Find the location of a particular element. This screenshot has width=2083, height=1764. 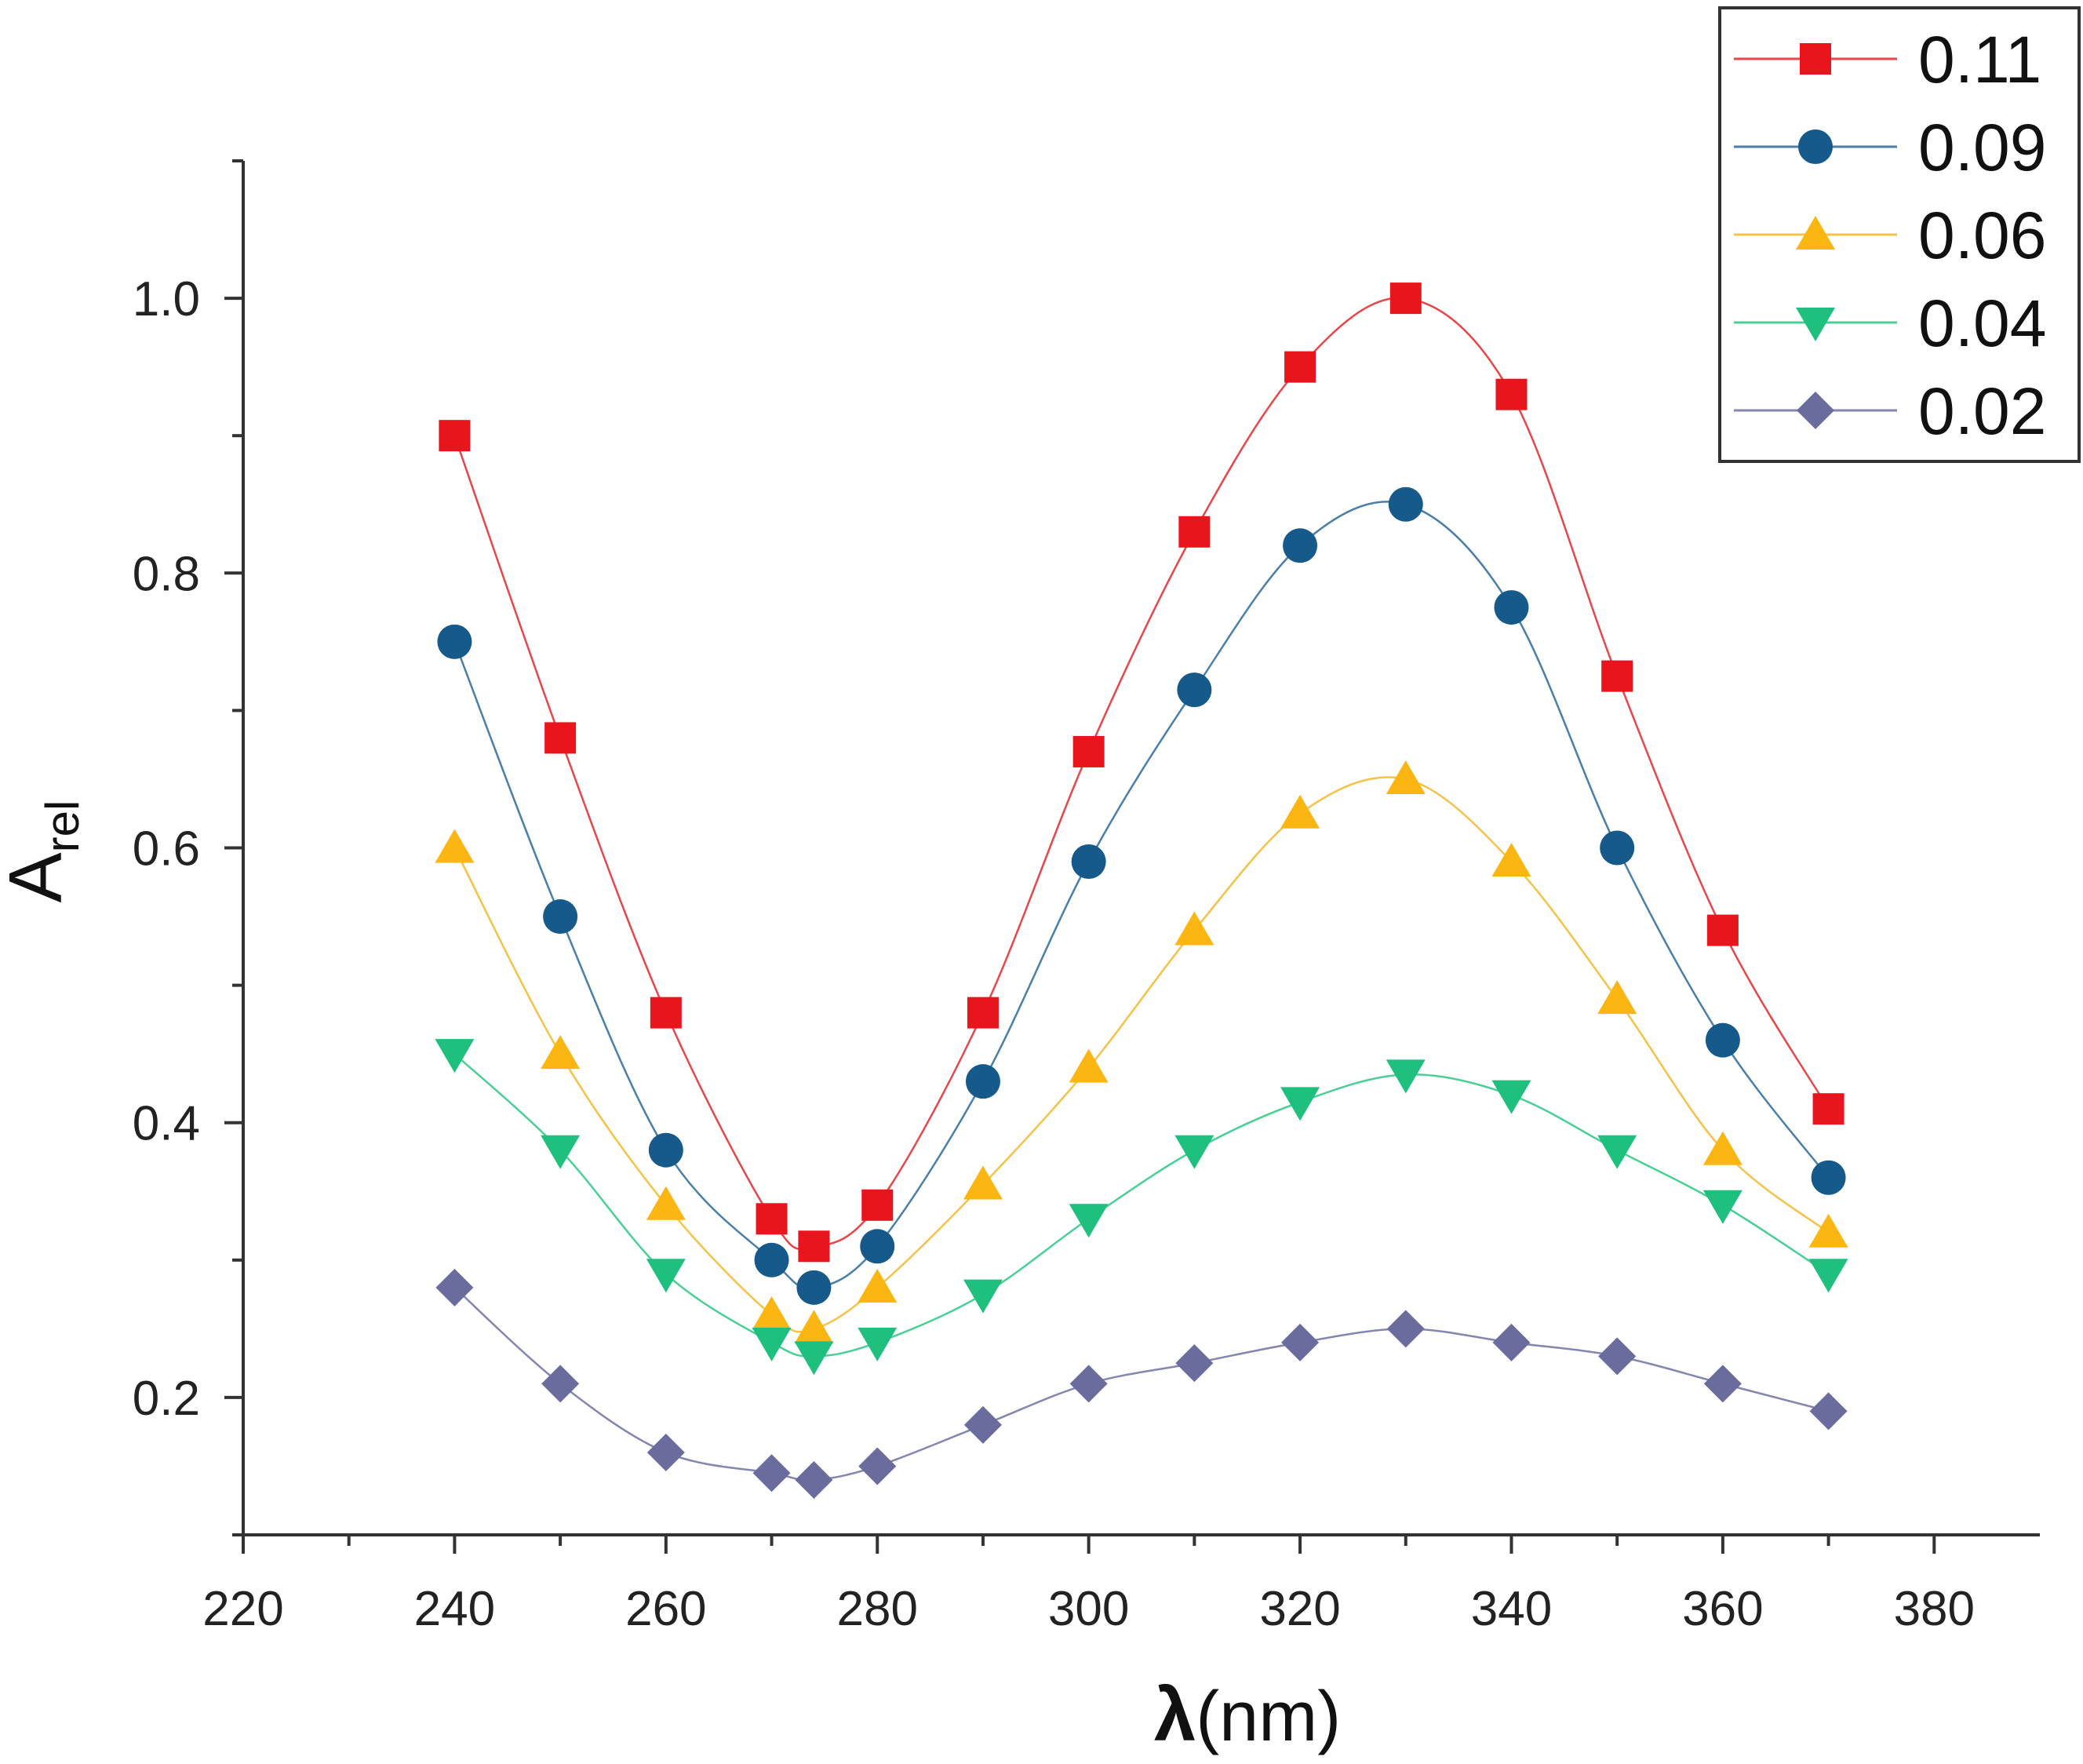

data-point-0.02-260 is located at coordinates (665, 1452).